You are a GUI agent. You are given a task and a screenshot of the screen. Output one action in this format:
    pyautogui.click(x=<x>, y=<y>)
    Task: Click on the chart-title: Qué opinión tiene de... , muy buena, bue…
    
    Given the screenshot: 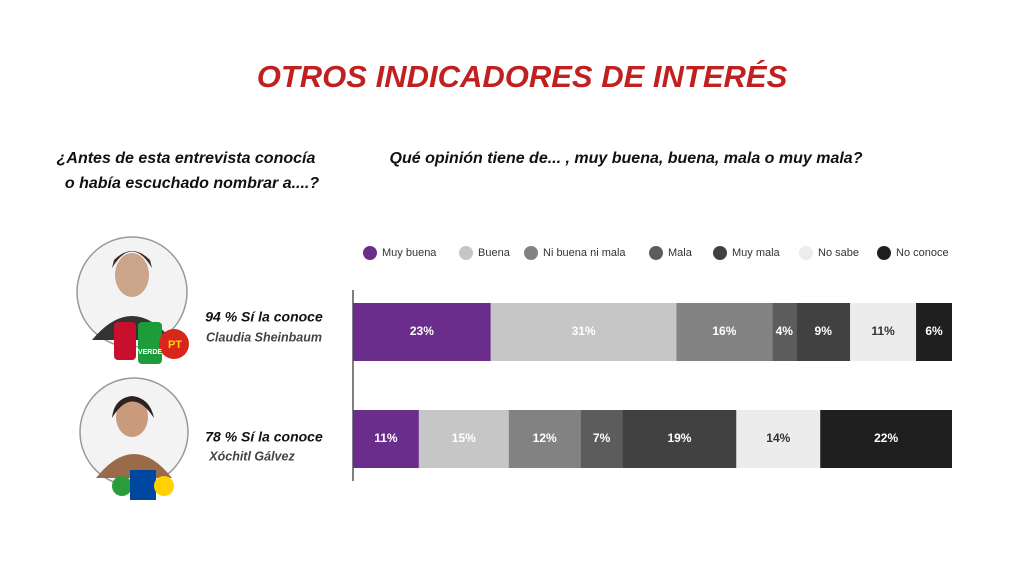 What is the action you would take?
    pyautogui.click(x=626, y=158)
    